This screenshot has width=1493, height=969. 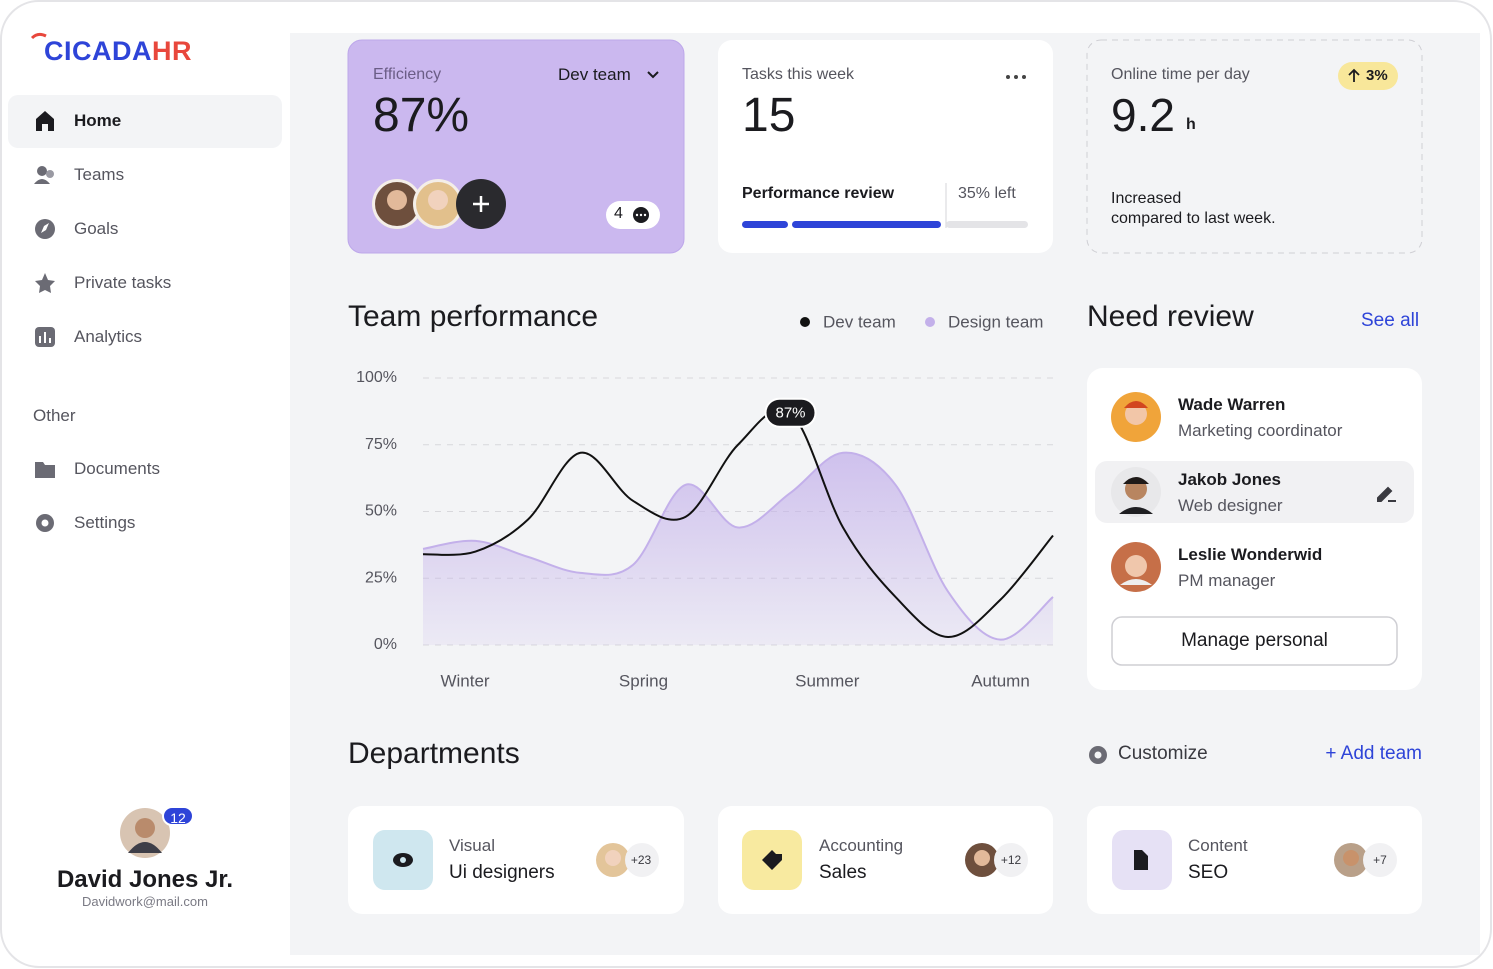 I want to click on nav-item: Analytics, so click(x=108, y=336).